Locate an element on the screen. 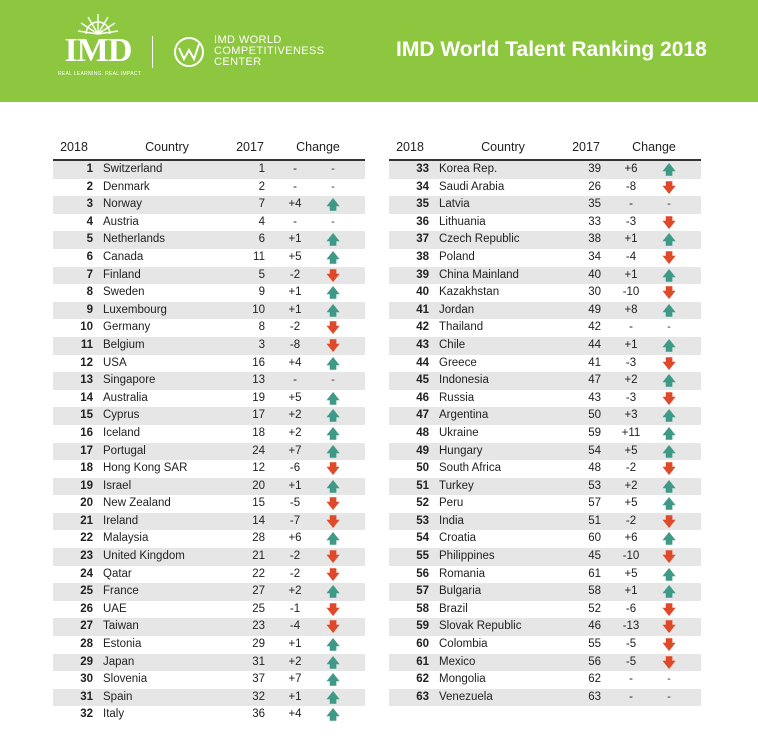 The width and height of the screenshot is (758, 752). rank-cell: 8 is located at coordinates (89, 292).